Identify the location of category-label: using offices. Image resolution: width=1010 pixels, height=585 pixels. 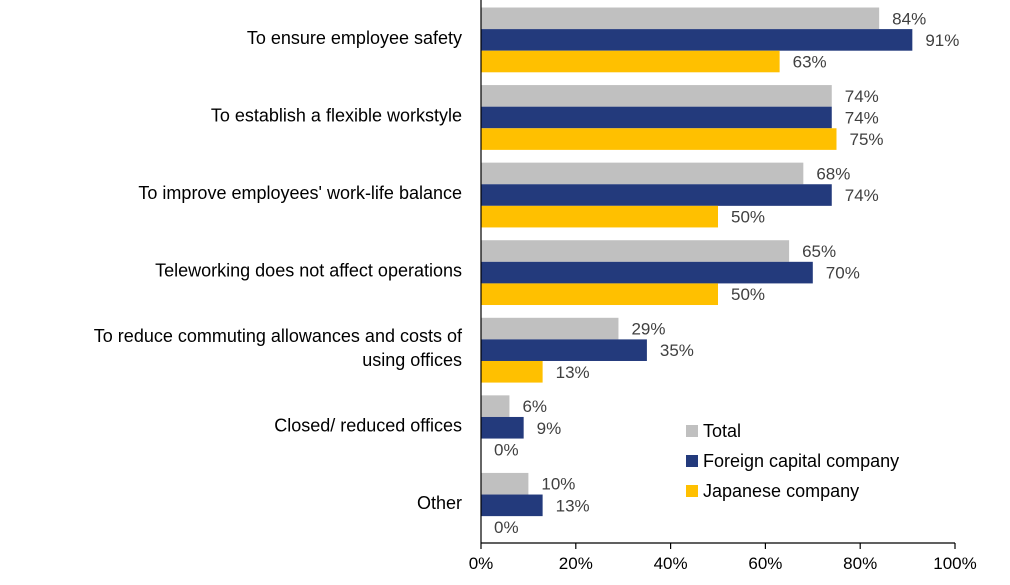
(412, 360).